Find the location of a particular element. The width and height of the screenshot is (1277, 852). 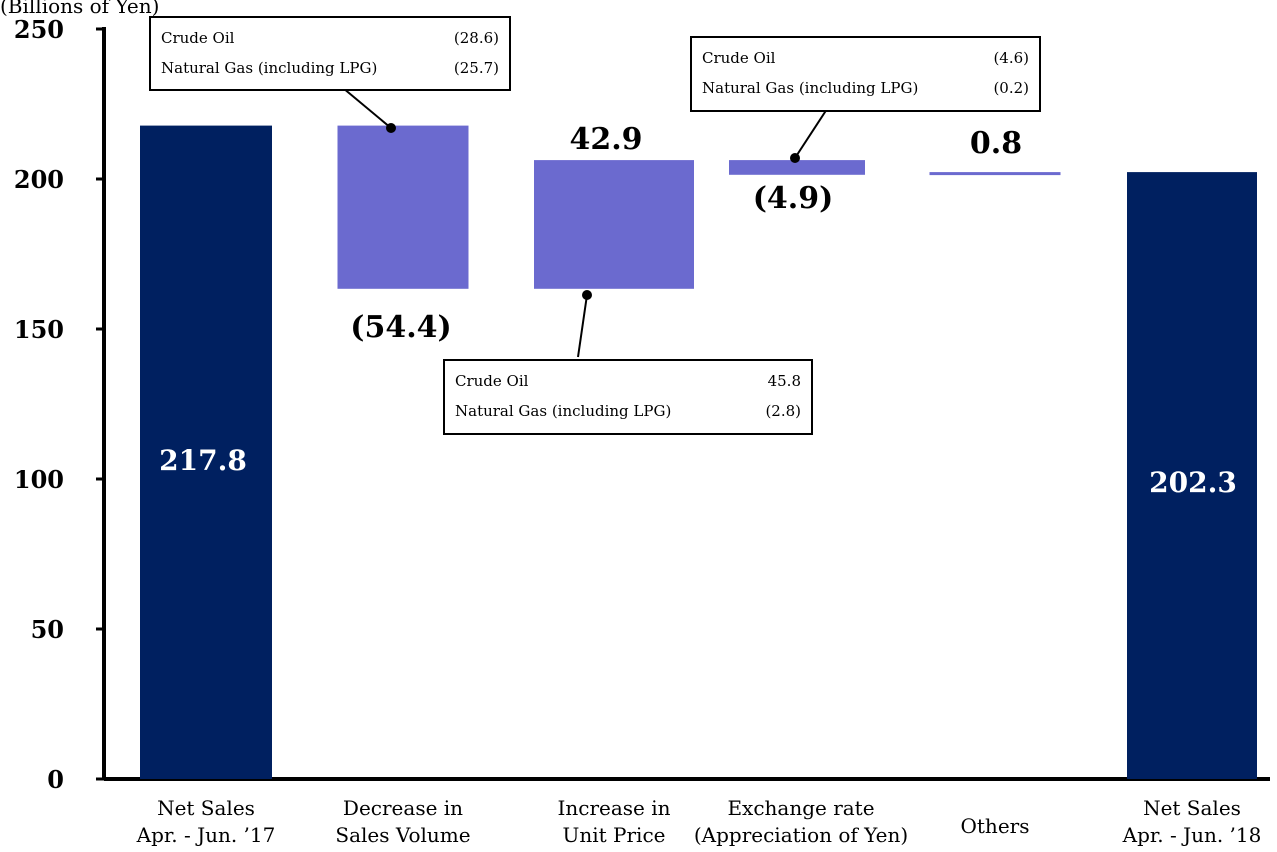

category-label: Net Sales Apr. - Jun. ’17 is located at coordinates (206, 821).